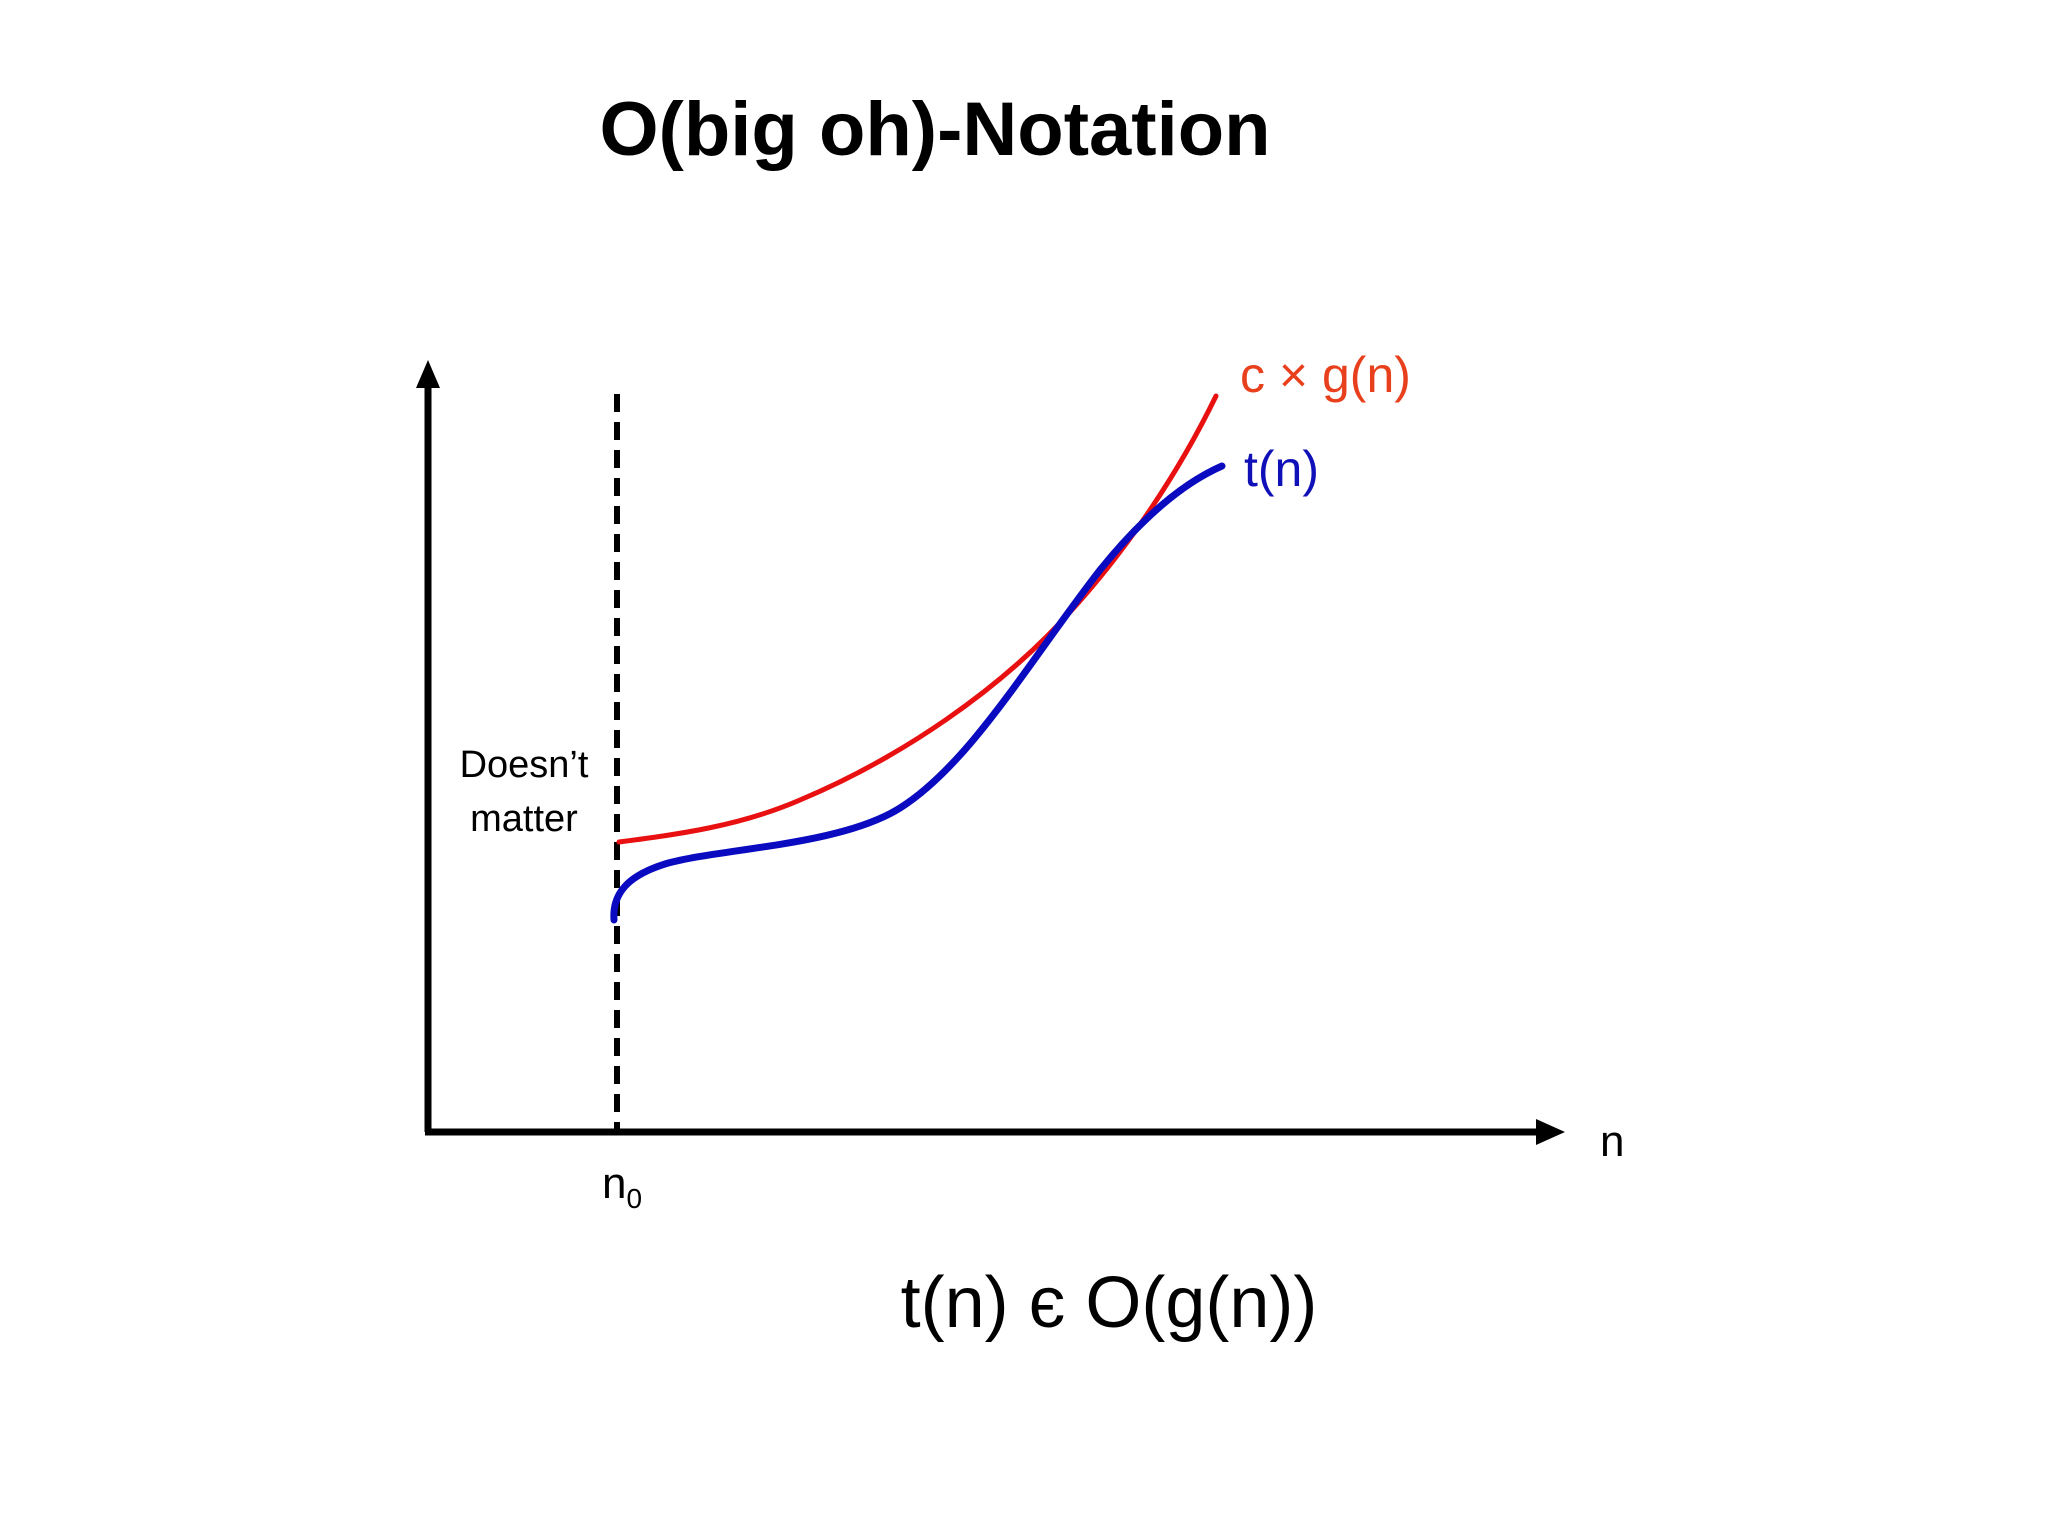 This screenshot has height=1536, width=2048. Describe the element at coordinates (1281, 469) in the screenshot. I see `function-curve-label: t(n)` at that location.